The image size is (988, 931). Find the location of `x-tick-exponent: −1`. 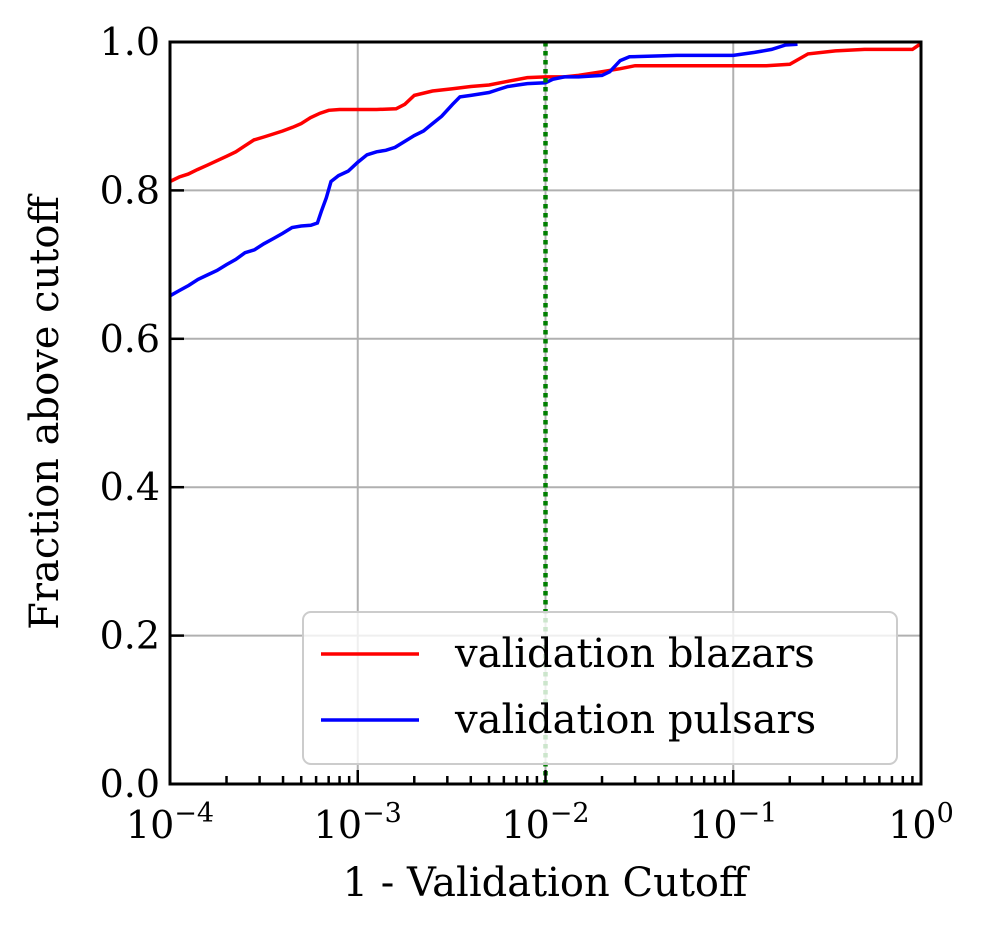

x-tick-exponent: −1 is located at coordinates (758, 813).